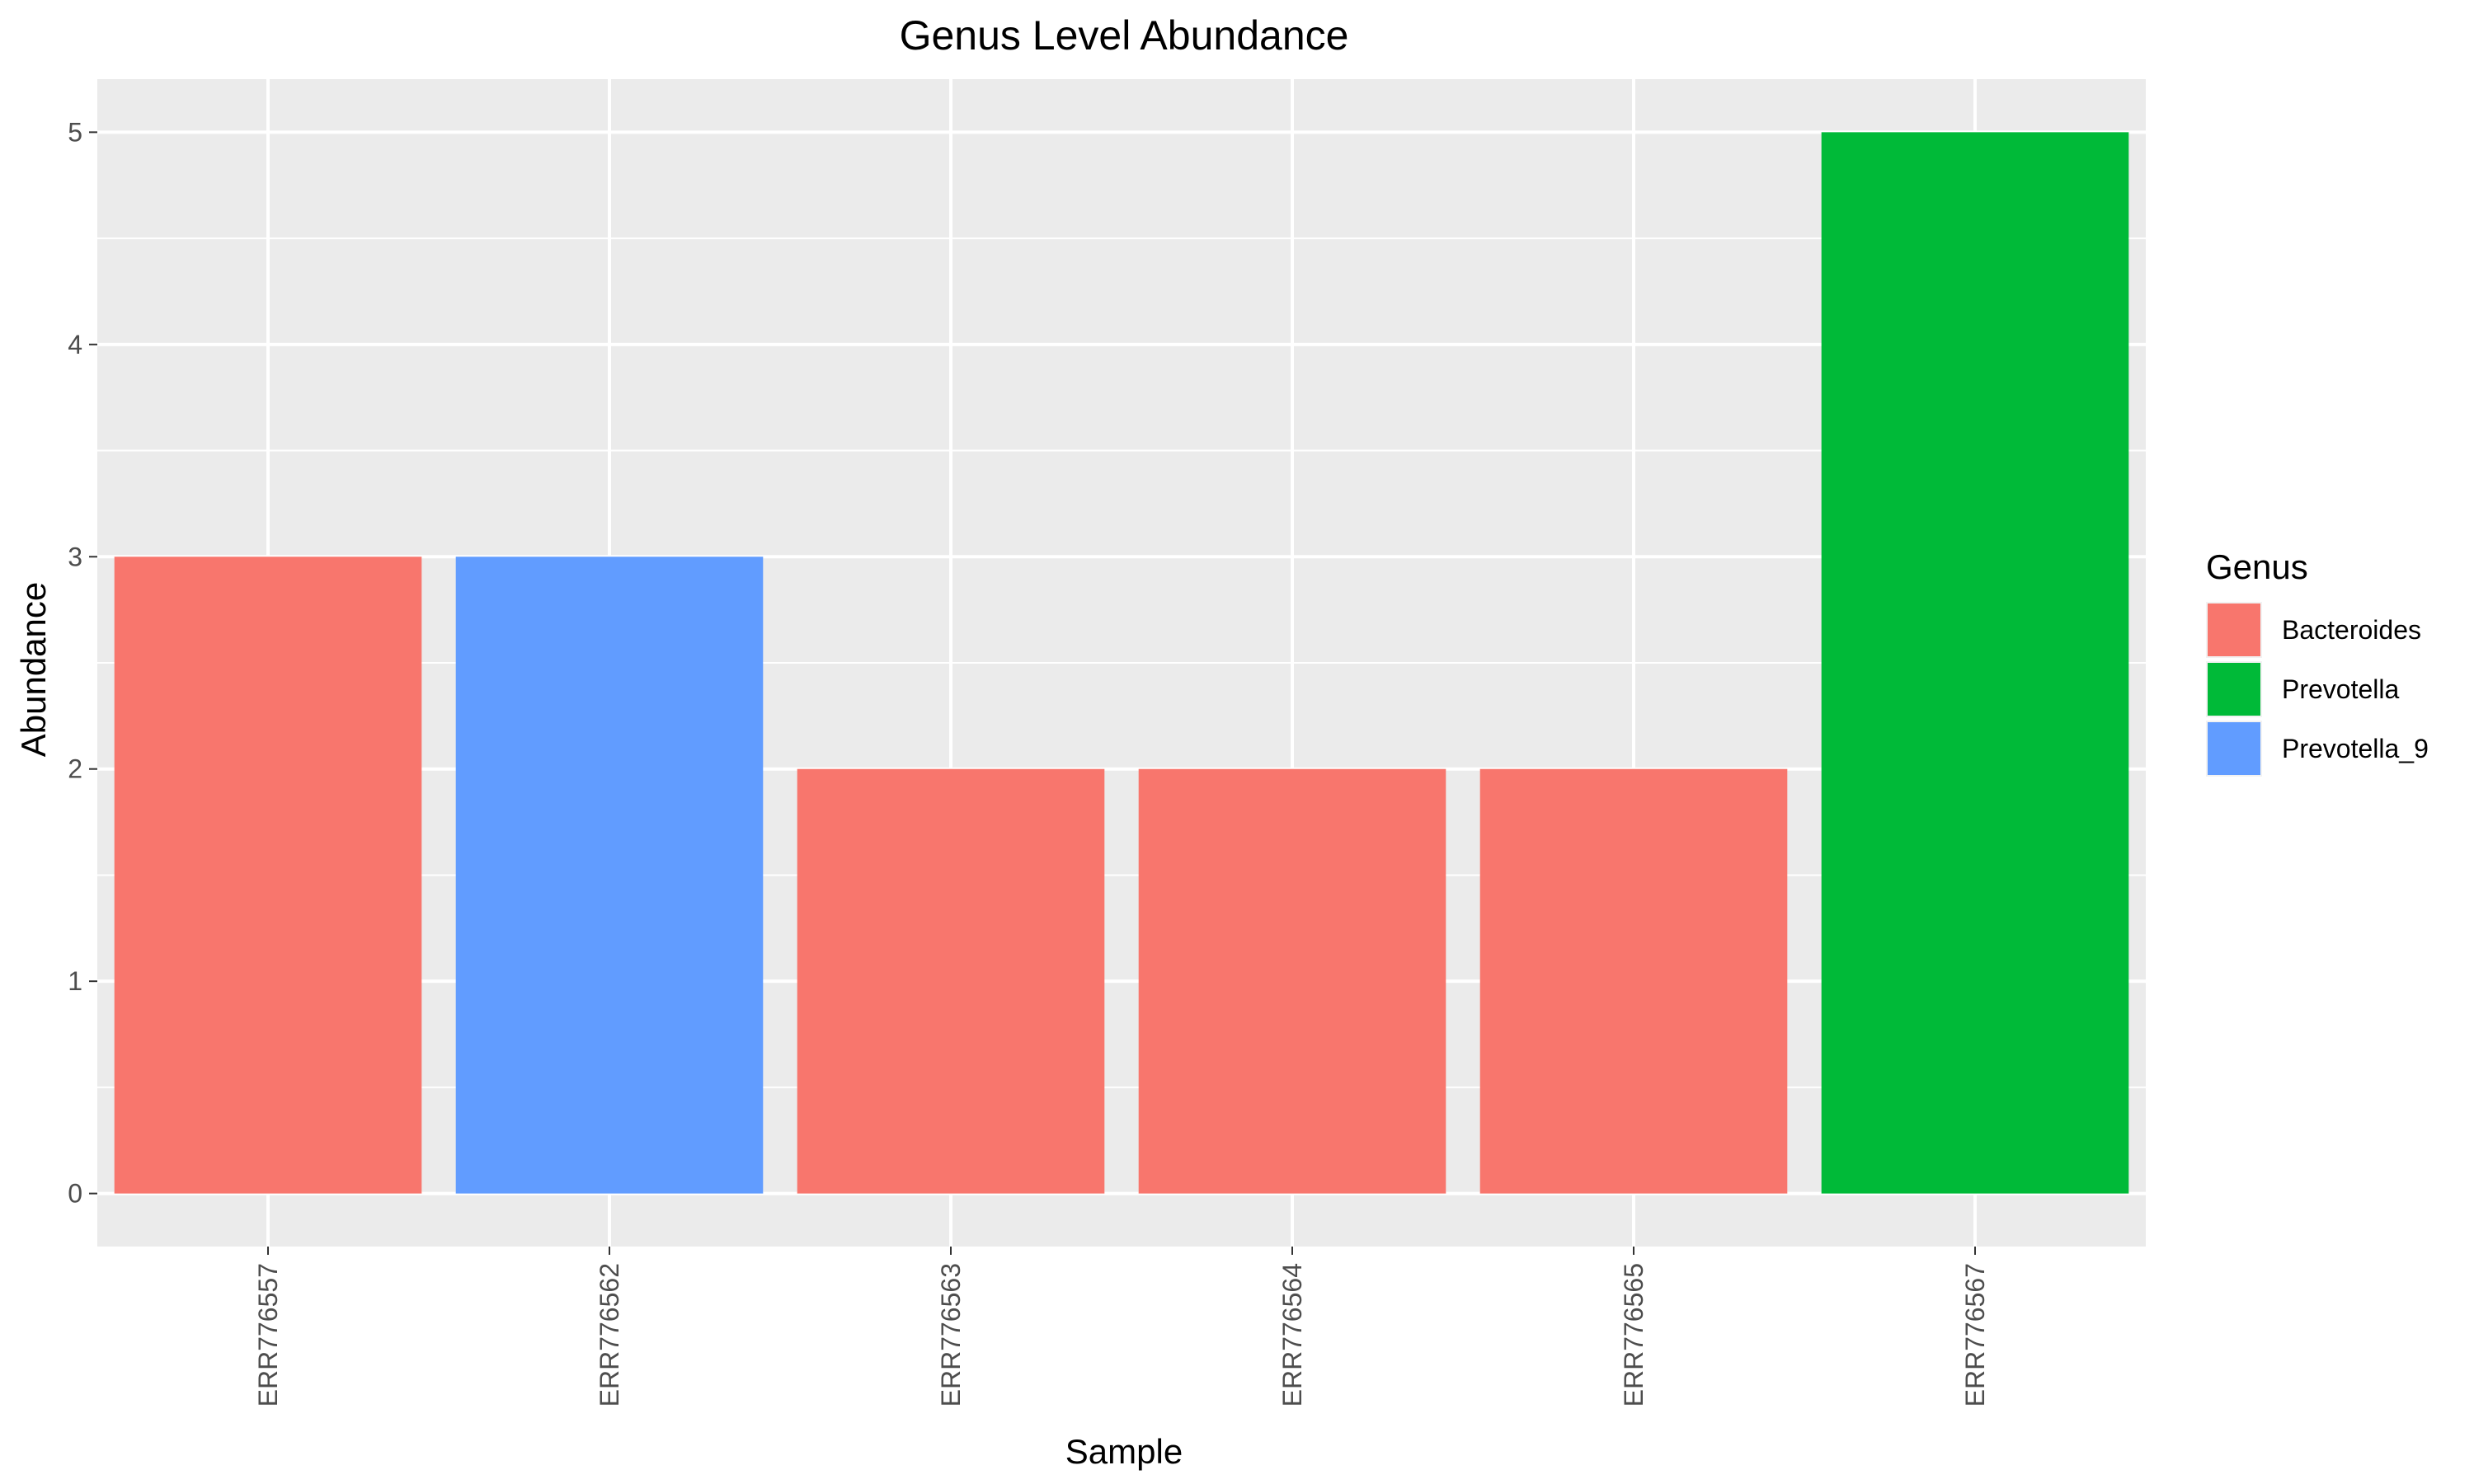 Image resolution: width=2474 pixels, height=1484 pixels. I want to click on legend-label: Bacteroides, so click(2351, 630).